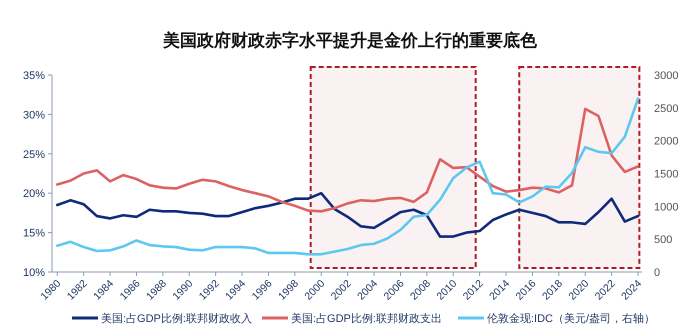 The image size is (700, 335). Describe the element at coordinates (34, 234) in the screenshot. I see `y-tick-label: 15%` at that location.